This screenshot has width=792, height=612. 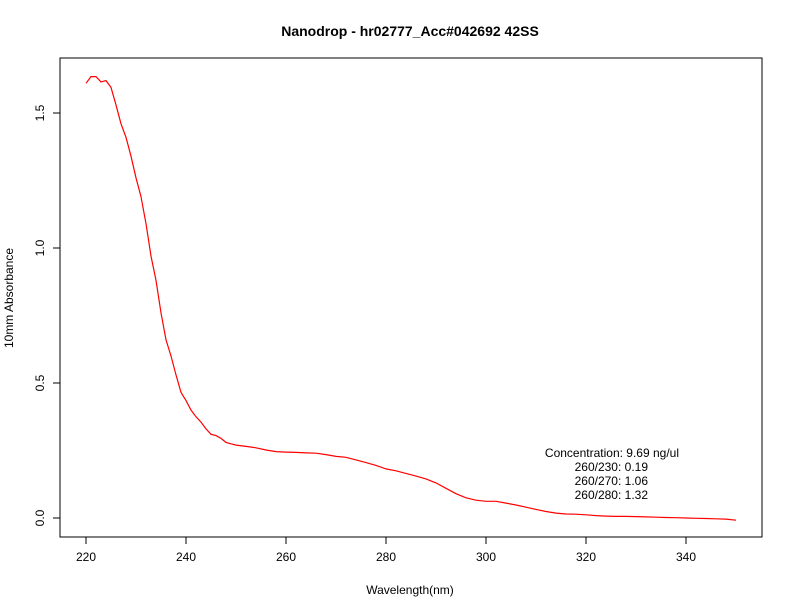 What do you see at coordinates (410, 590) in the screenshot?
I see `x-axis-label: Wavelength(nm)` at bounding box center [410, 590].